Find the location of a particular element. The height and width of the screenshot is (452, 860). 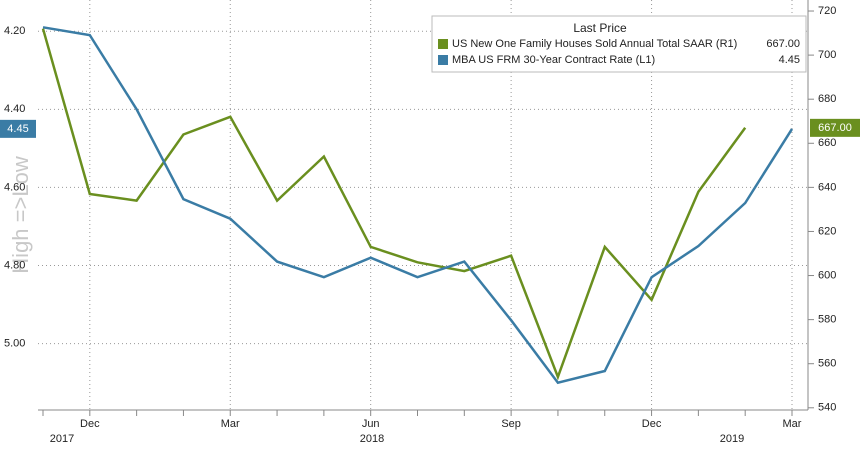

year-label: 2017 is located at coordinates (62, 439).